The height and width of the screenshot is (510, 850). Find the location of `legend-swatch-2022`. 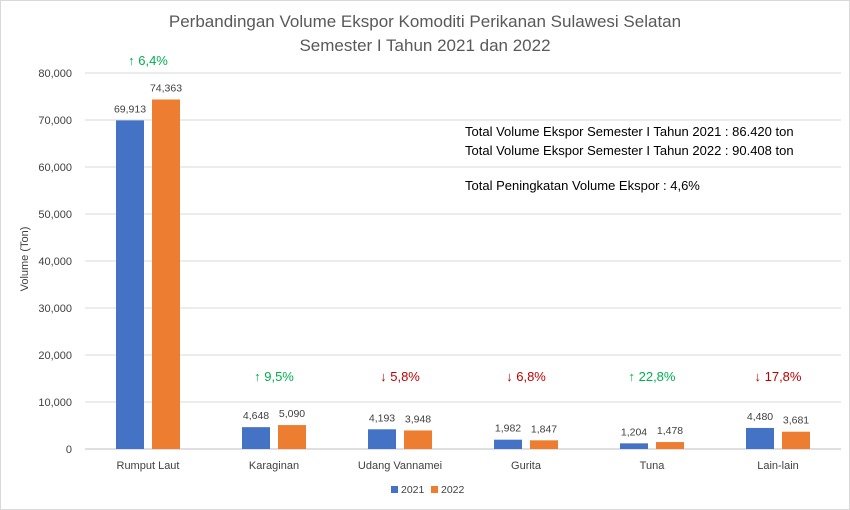

legend-swatch-2022 is located at coordinates (434, 489).